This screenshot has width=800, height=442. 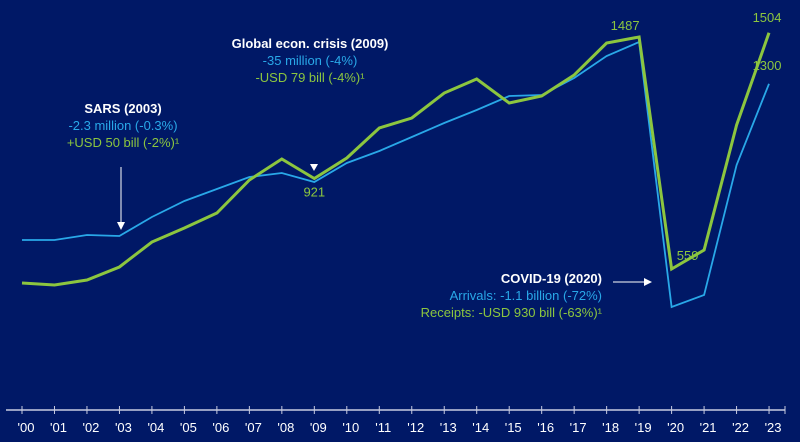 What do you see at coordinates (310, 43) in the screenshot?
I see `gfc-title: Global econ. crisis (2009)` at bounding box center [310, 43].